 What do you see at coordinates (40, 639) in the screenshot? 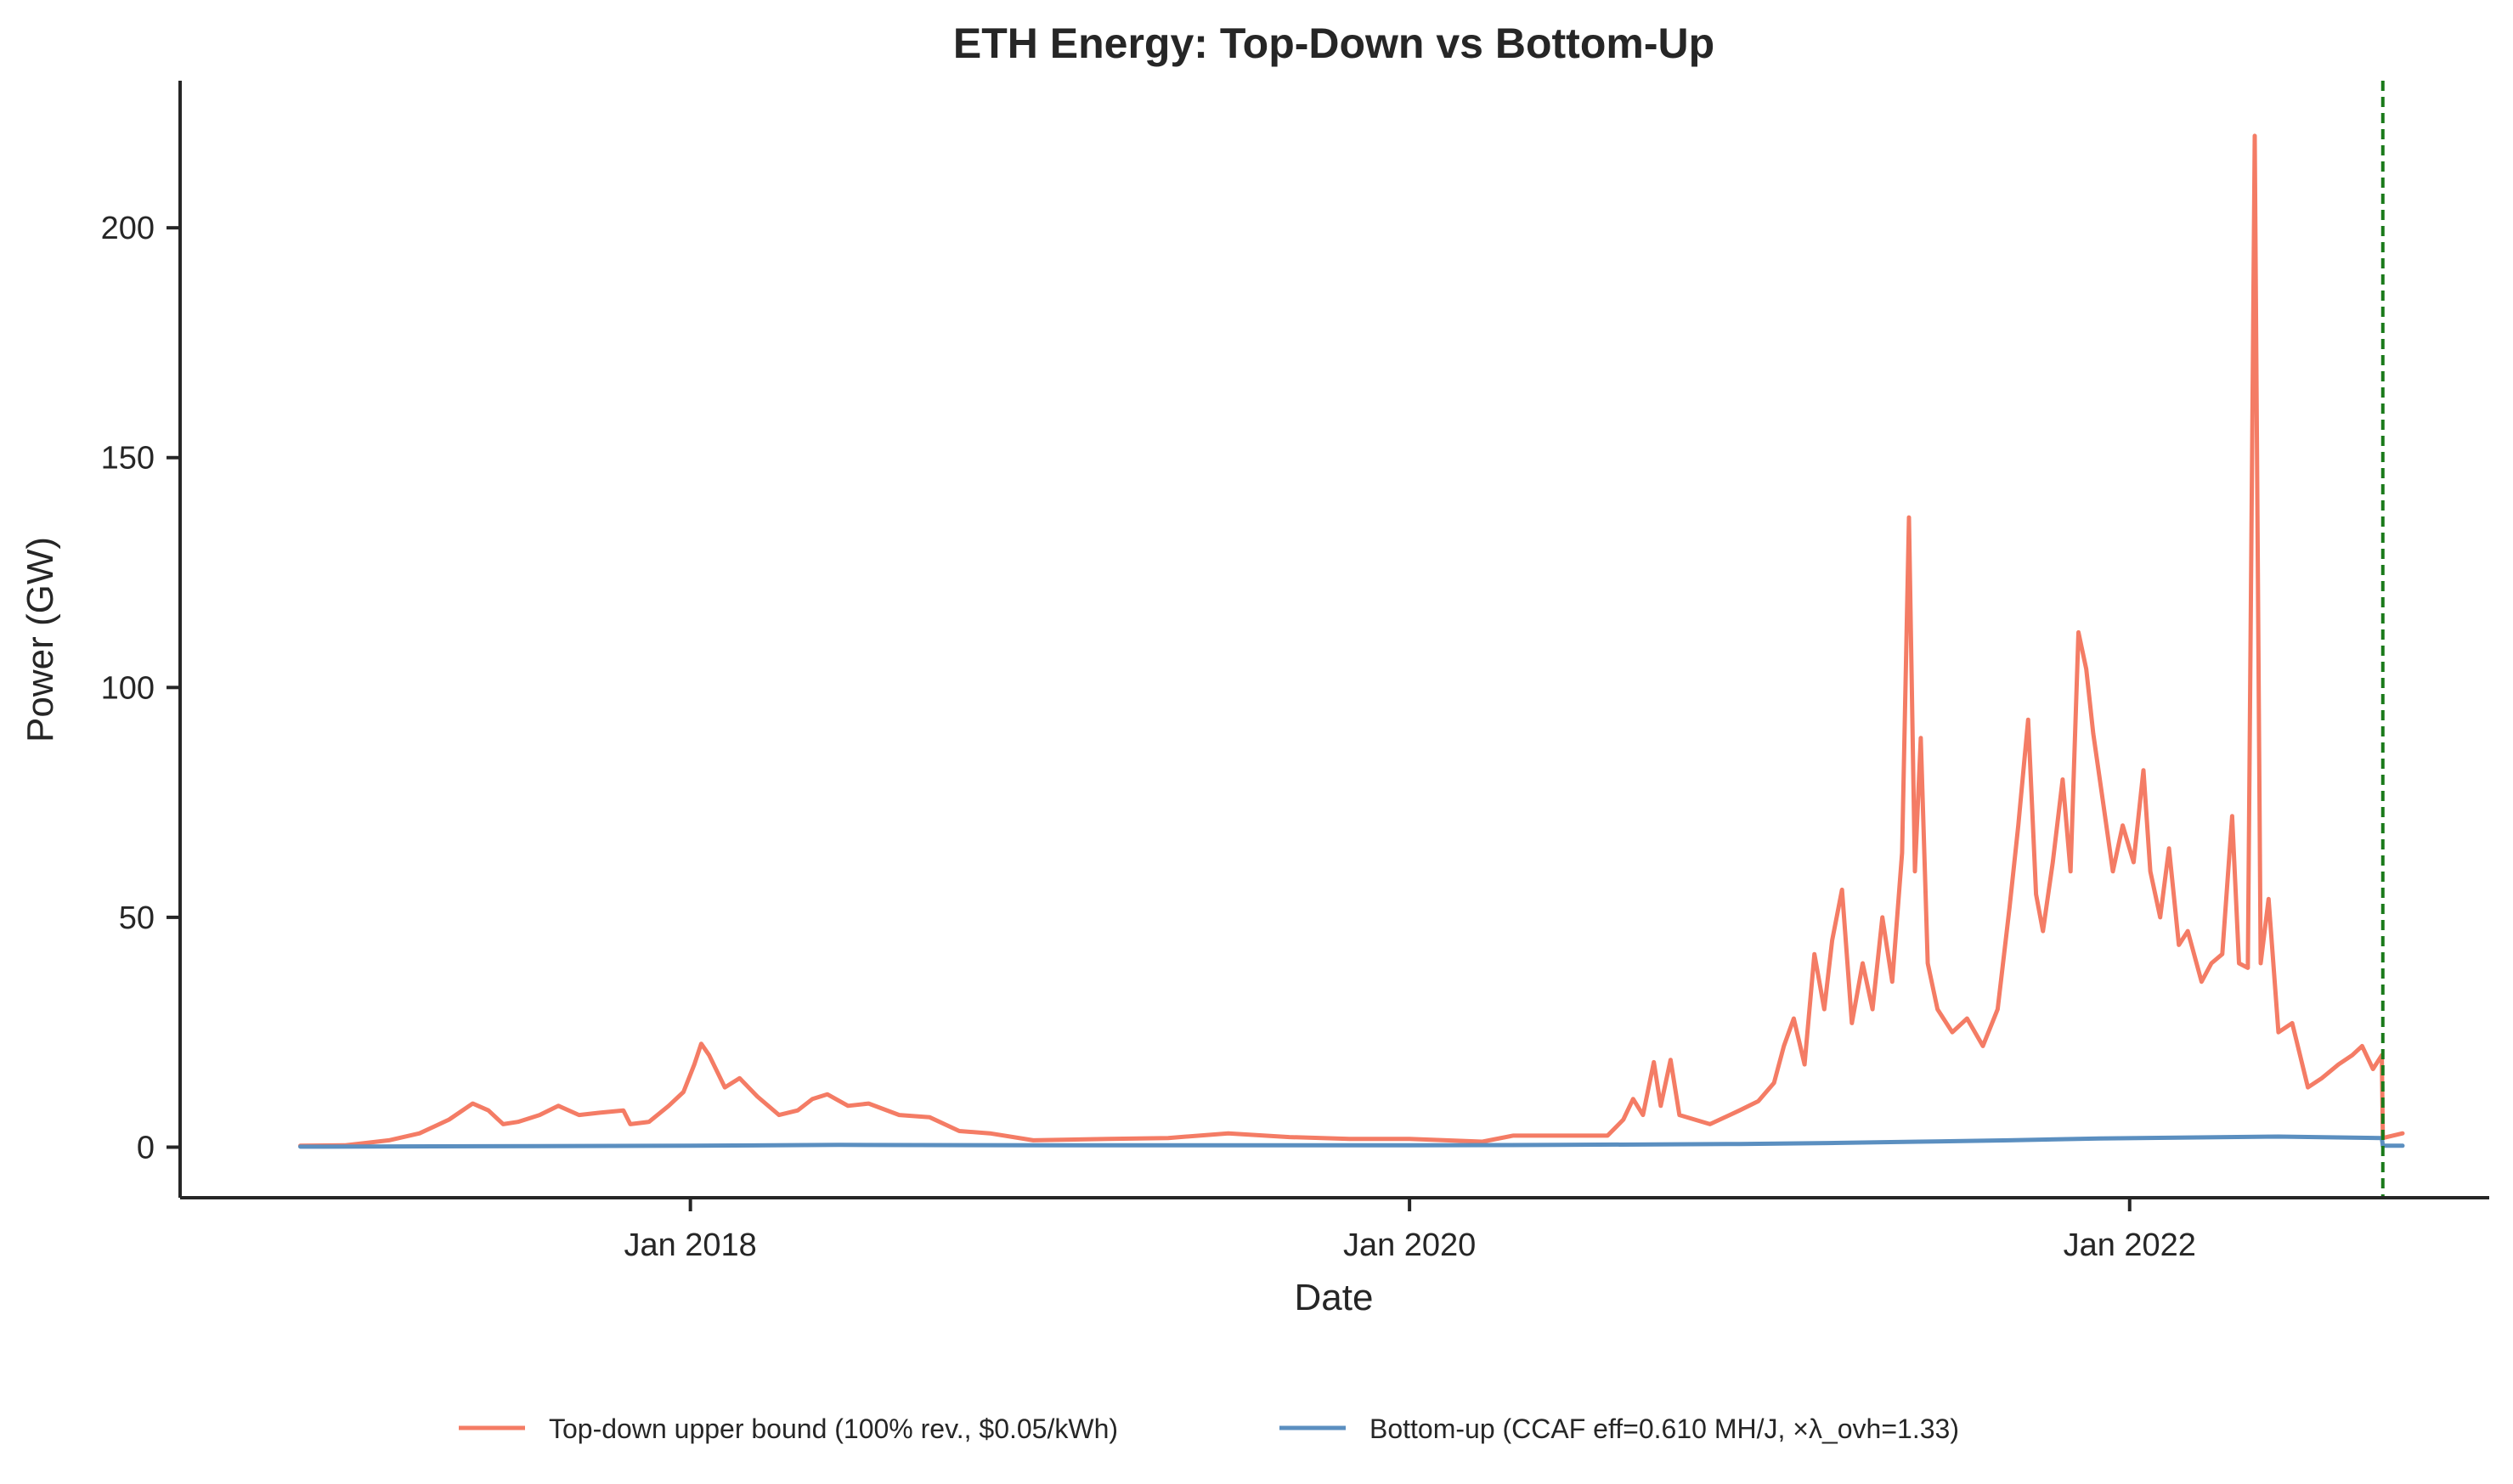
I see `y-axis-label: Power (GW)` at bounding box center [40, 639].